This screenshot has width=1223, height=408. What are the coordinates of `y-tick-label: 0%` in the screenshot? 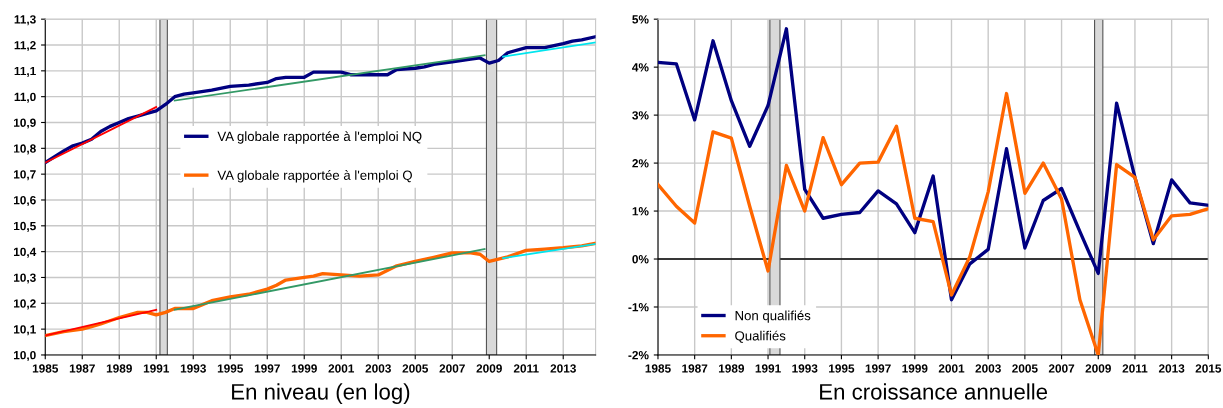 It's located at (640, 259).